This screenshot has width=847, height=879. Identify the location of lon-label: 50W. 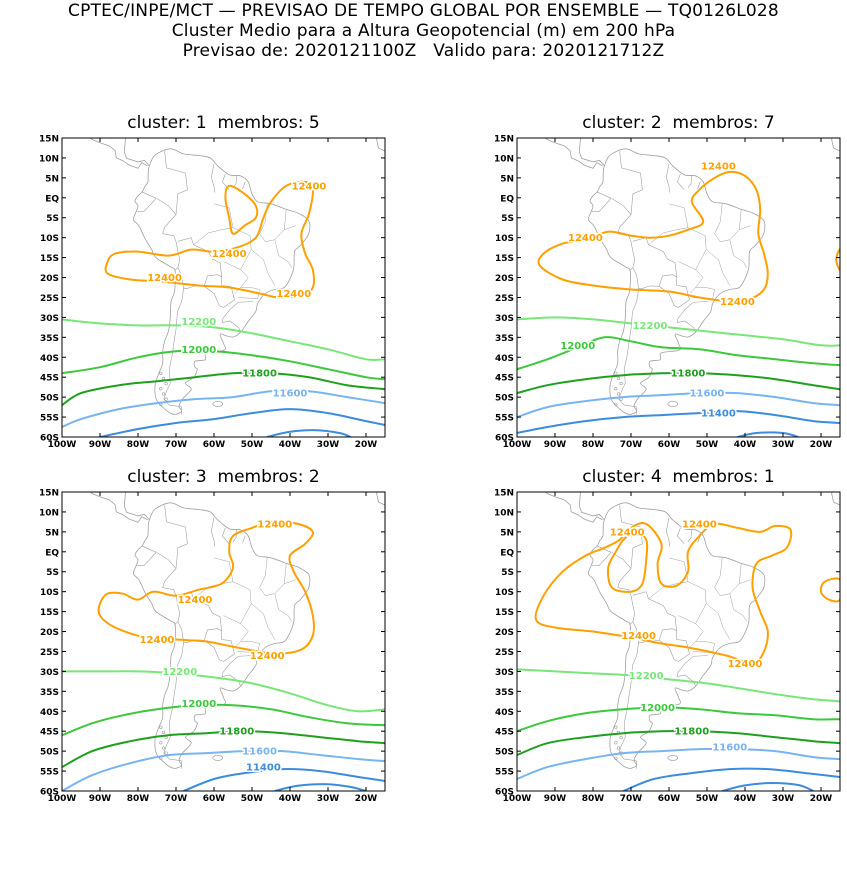
(252, 445).